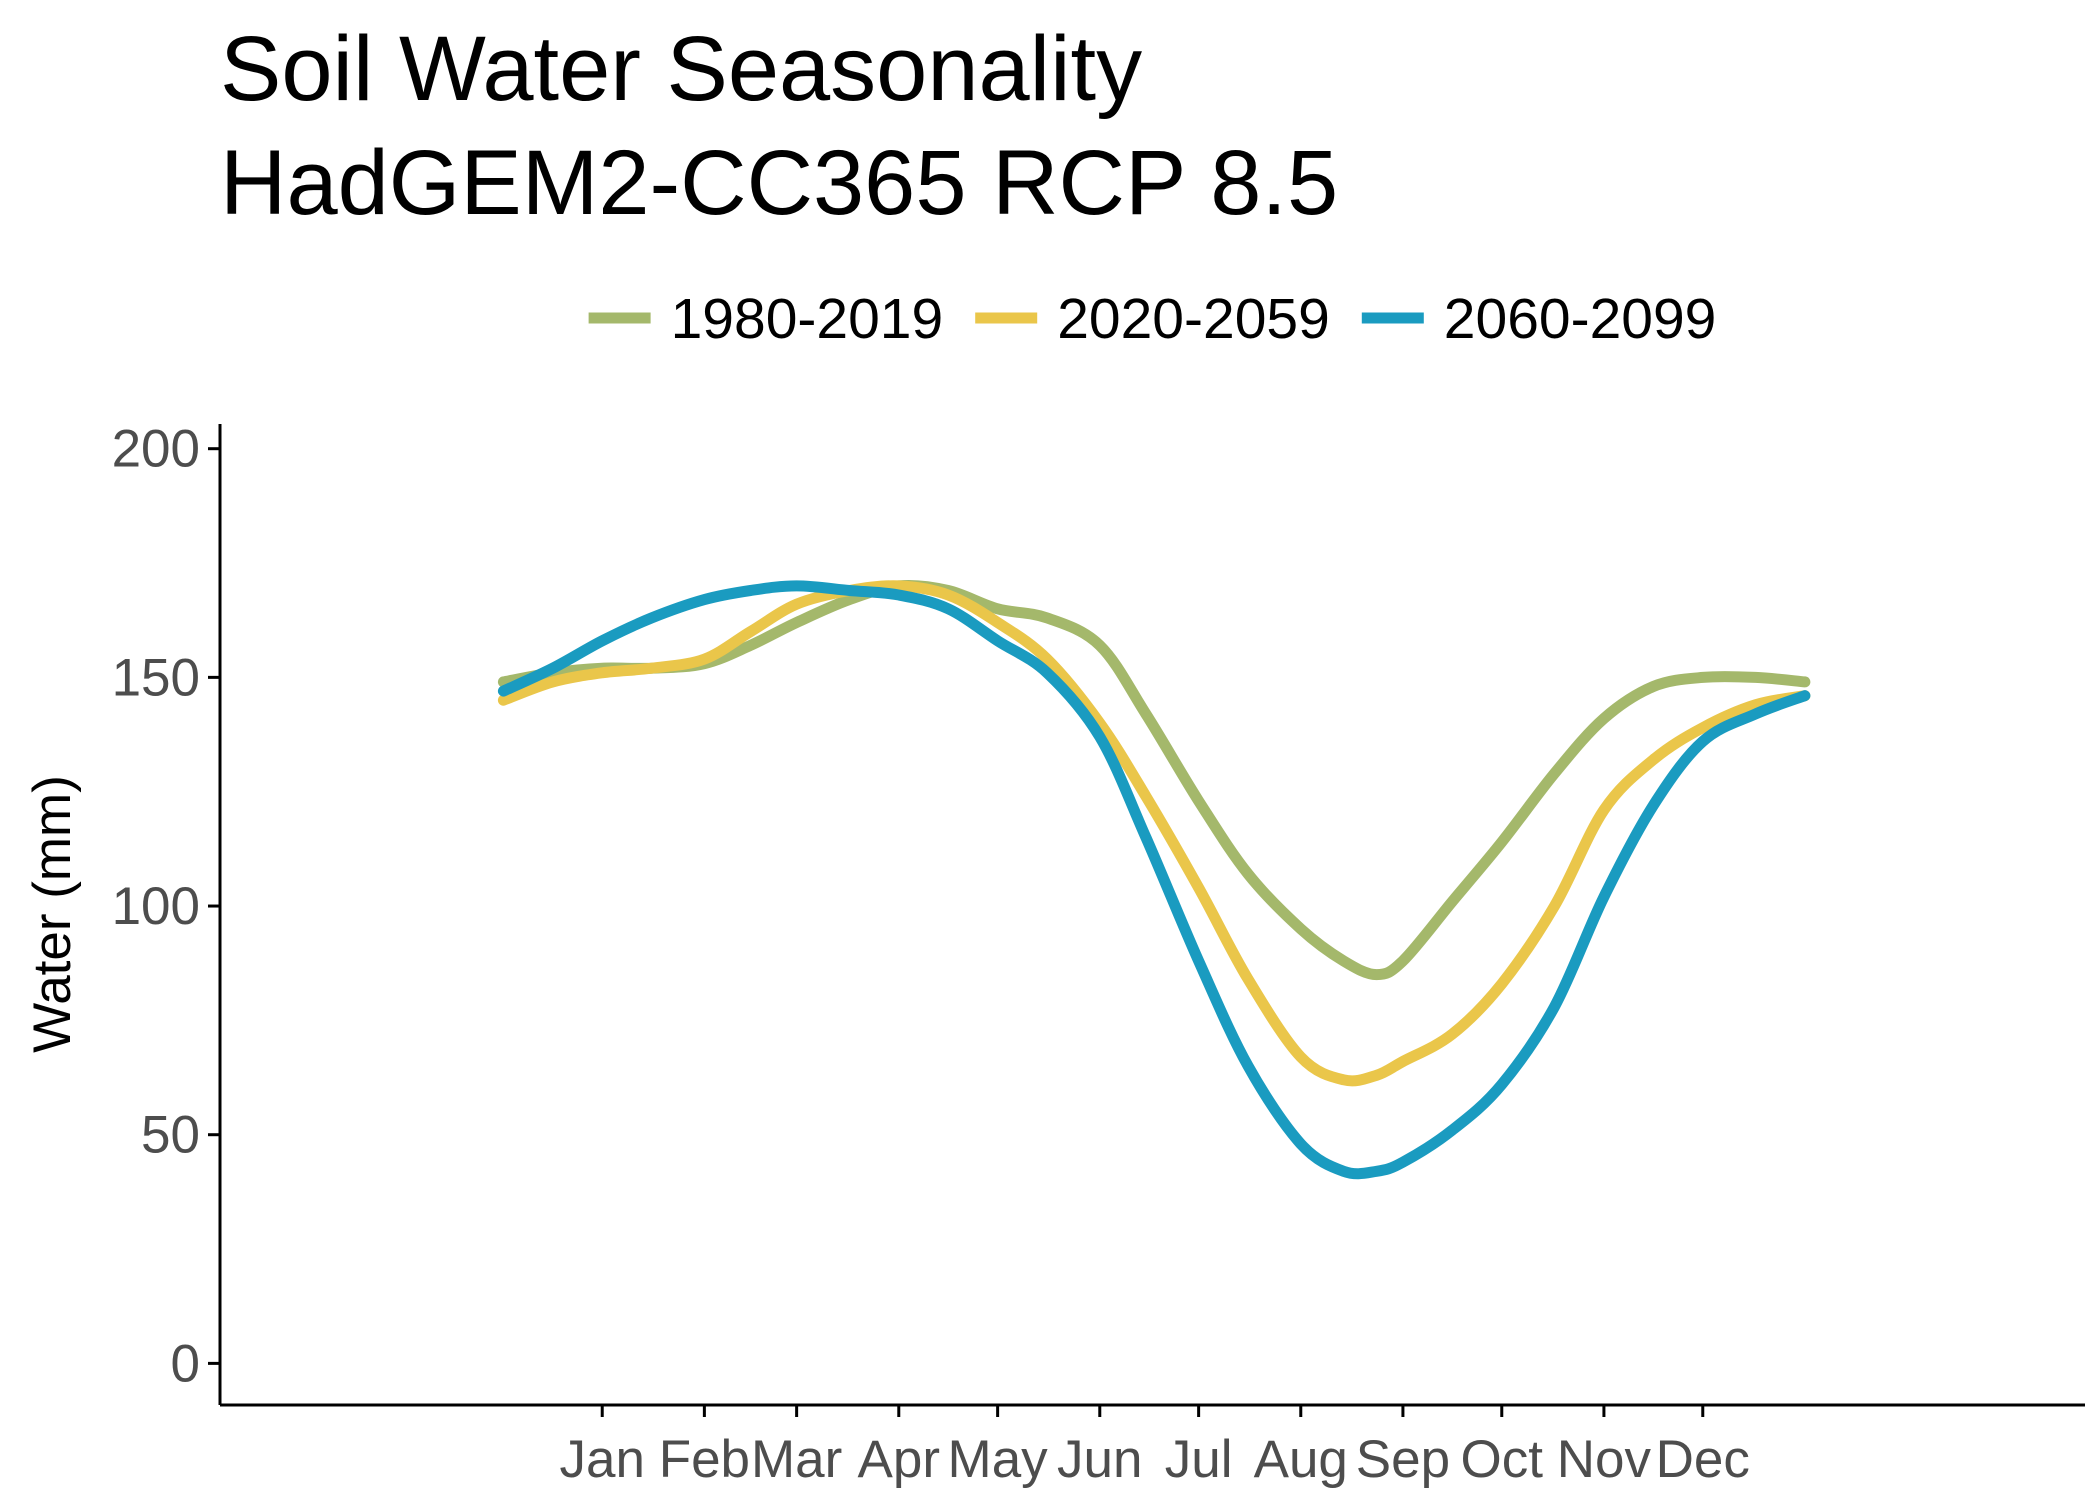  What do you see at coordinates (156, 677) in the screenshot?
I see `y-tick-label-150: 150` at bounding box center [156, 677].